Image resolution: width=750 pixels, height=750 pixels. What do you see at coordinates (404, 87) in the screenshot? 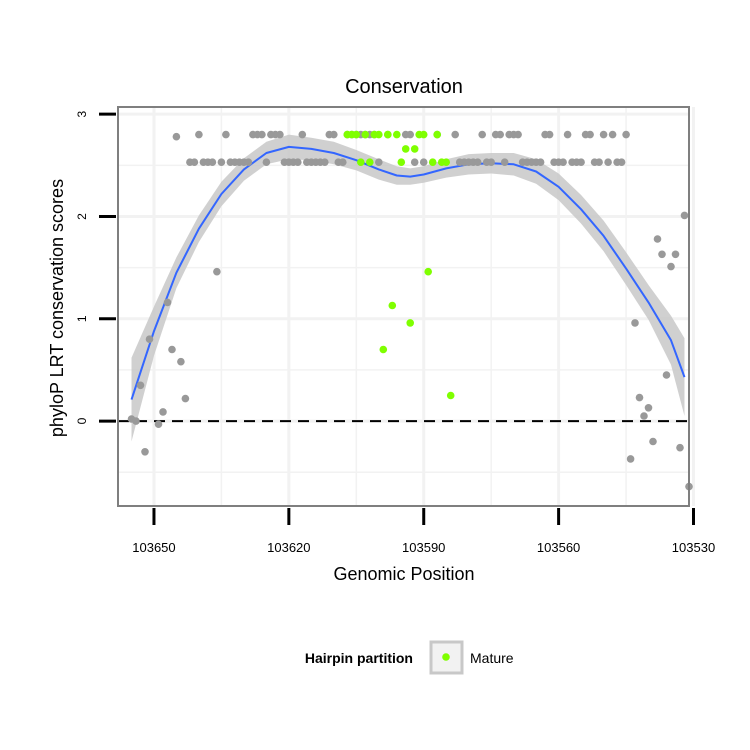
I see `chart-title: Conservation` at bounding box center [404, 87].